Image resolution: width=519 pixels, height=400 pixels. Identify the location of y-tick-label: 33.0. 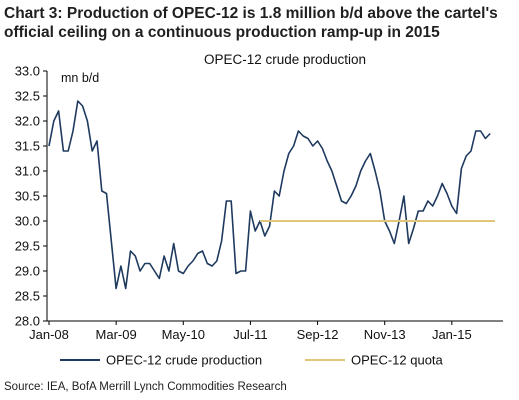
(27, 71).